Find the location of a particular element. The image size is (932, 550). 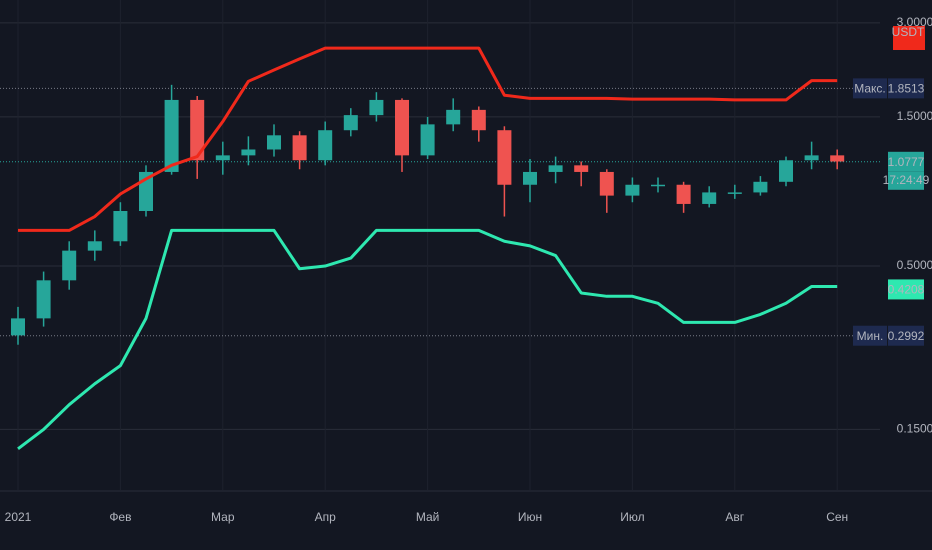

hidden-price-tag is located at coordinates (909, 38).